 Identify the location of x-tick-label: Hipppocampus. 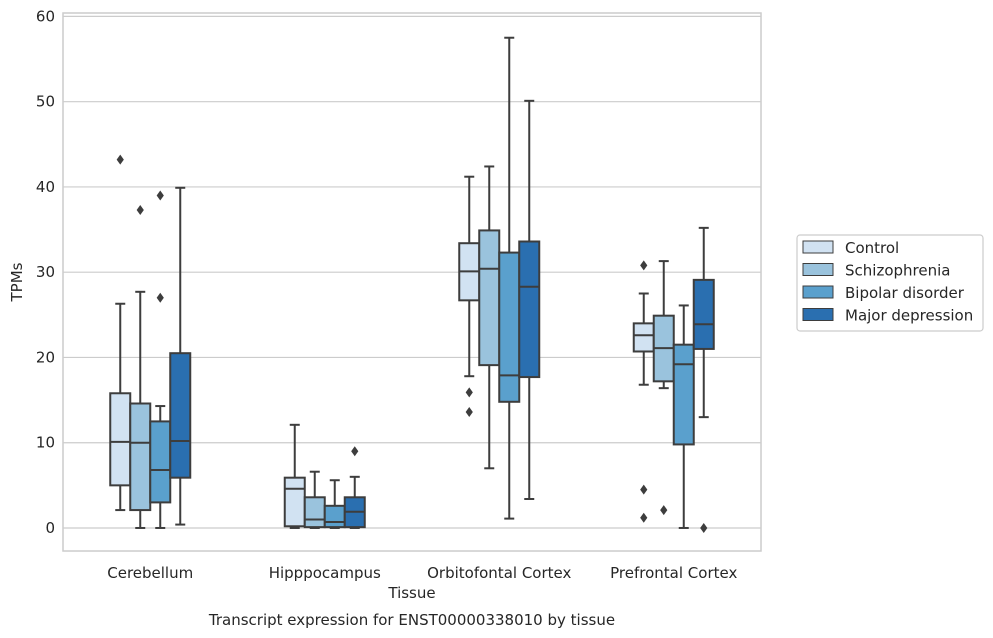
(325, 573).